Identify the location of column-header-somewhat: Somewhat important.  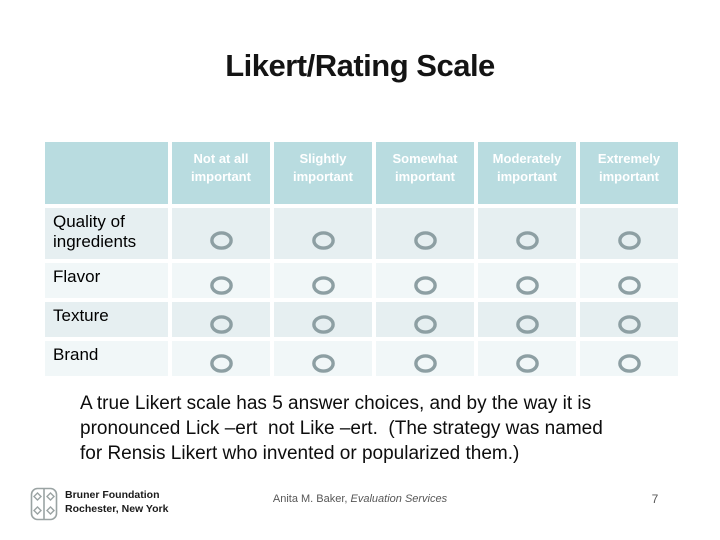
(425, 173).